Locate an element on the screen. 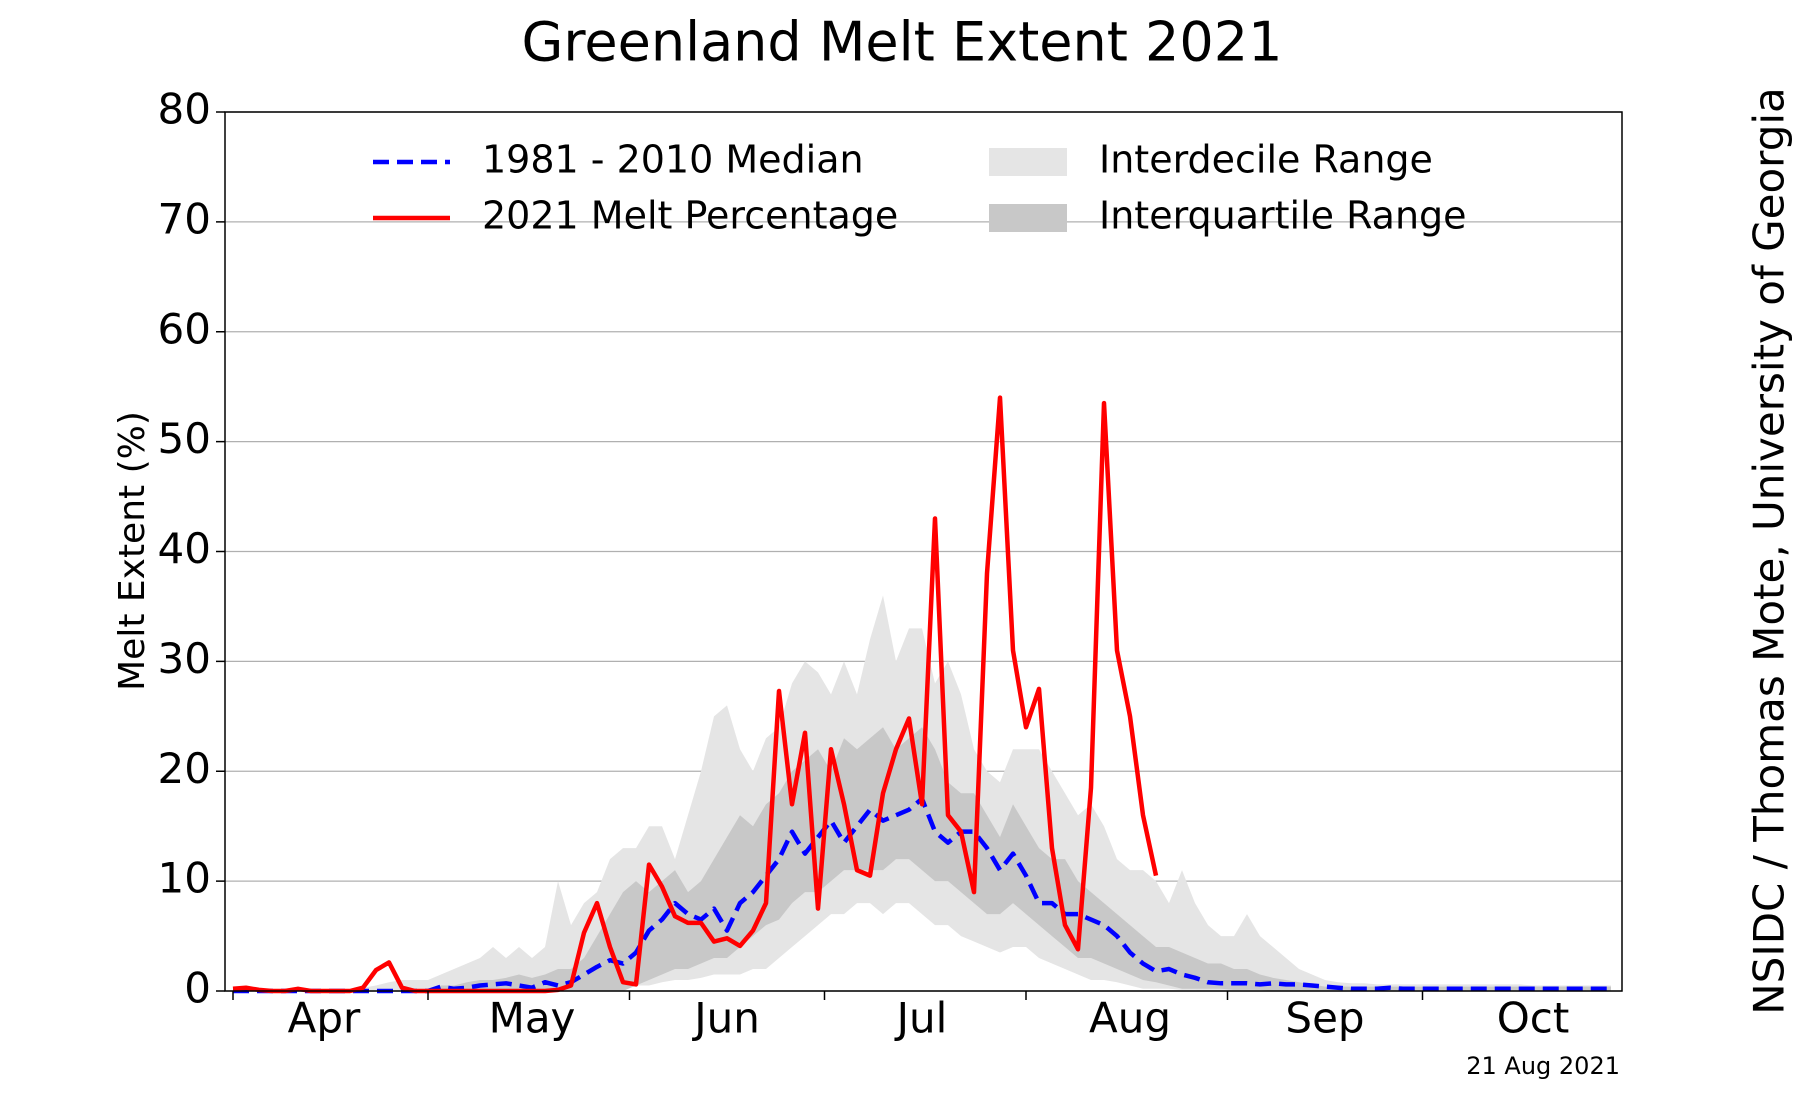 The image size is (1800, 1100). y-tick-label: 60 is located at coordinates (184, 328).